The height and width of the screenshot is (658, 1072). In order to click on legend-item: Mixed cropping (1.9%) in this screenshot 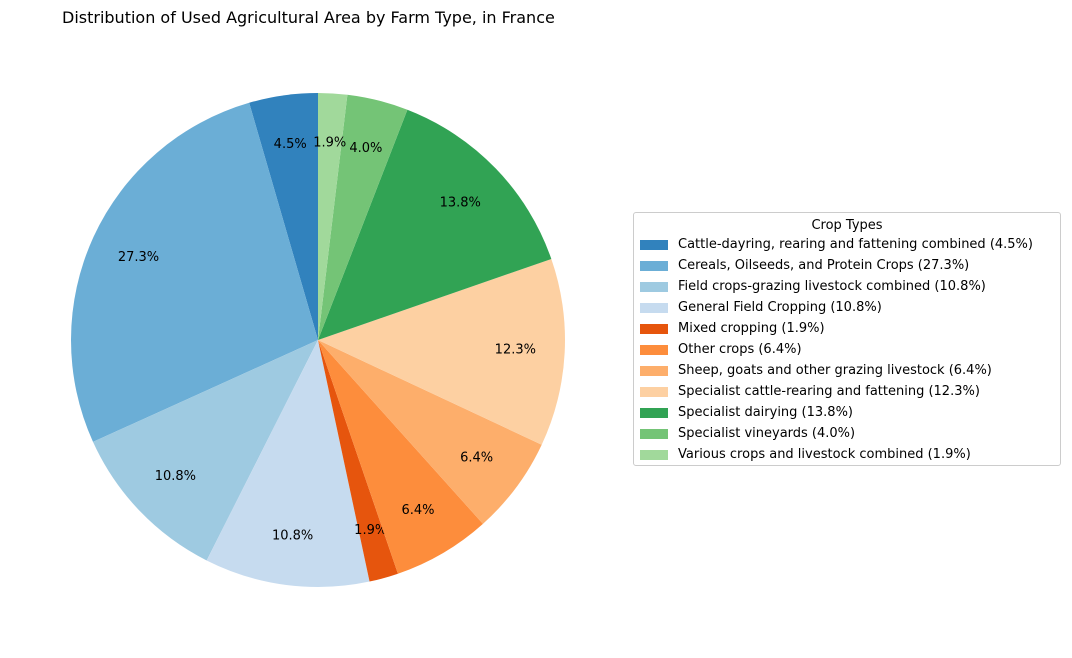, I will do `click(847, 328)`.